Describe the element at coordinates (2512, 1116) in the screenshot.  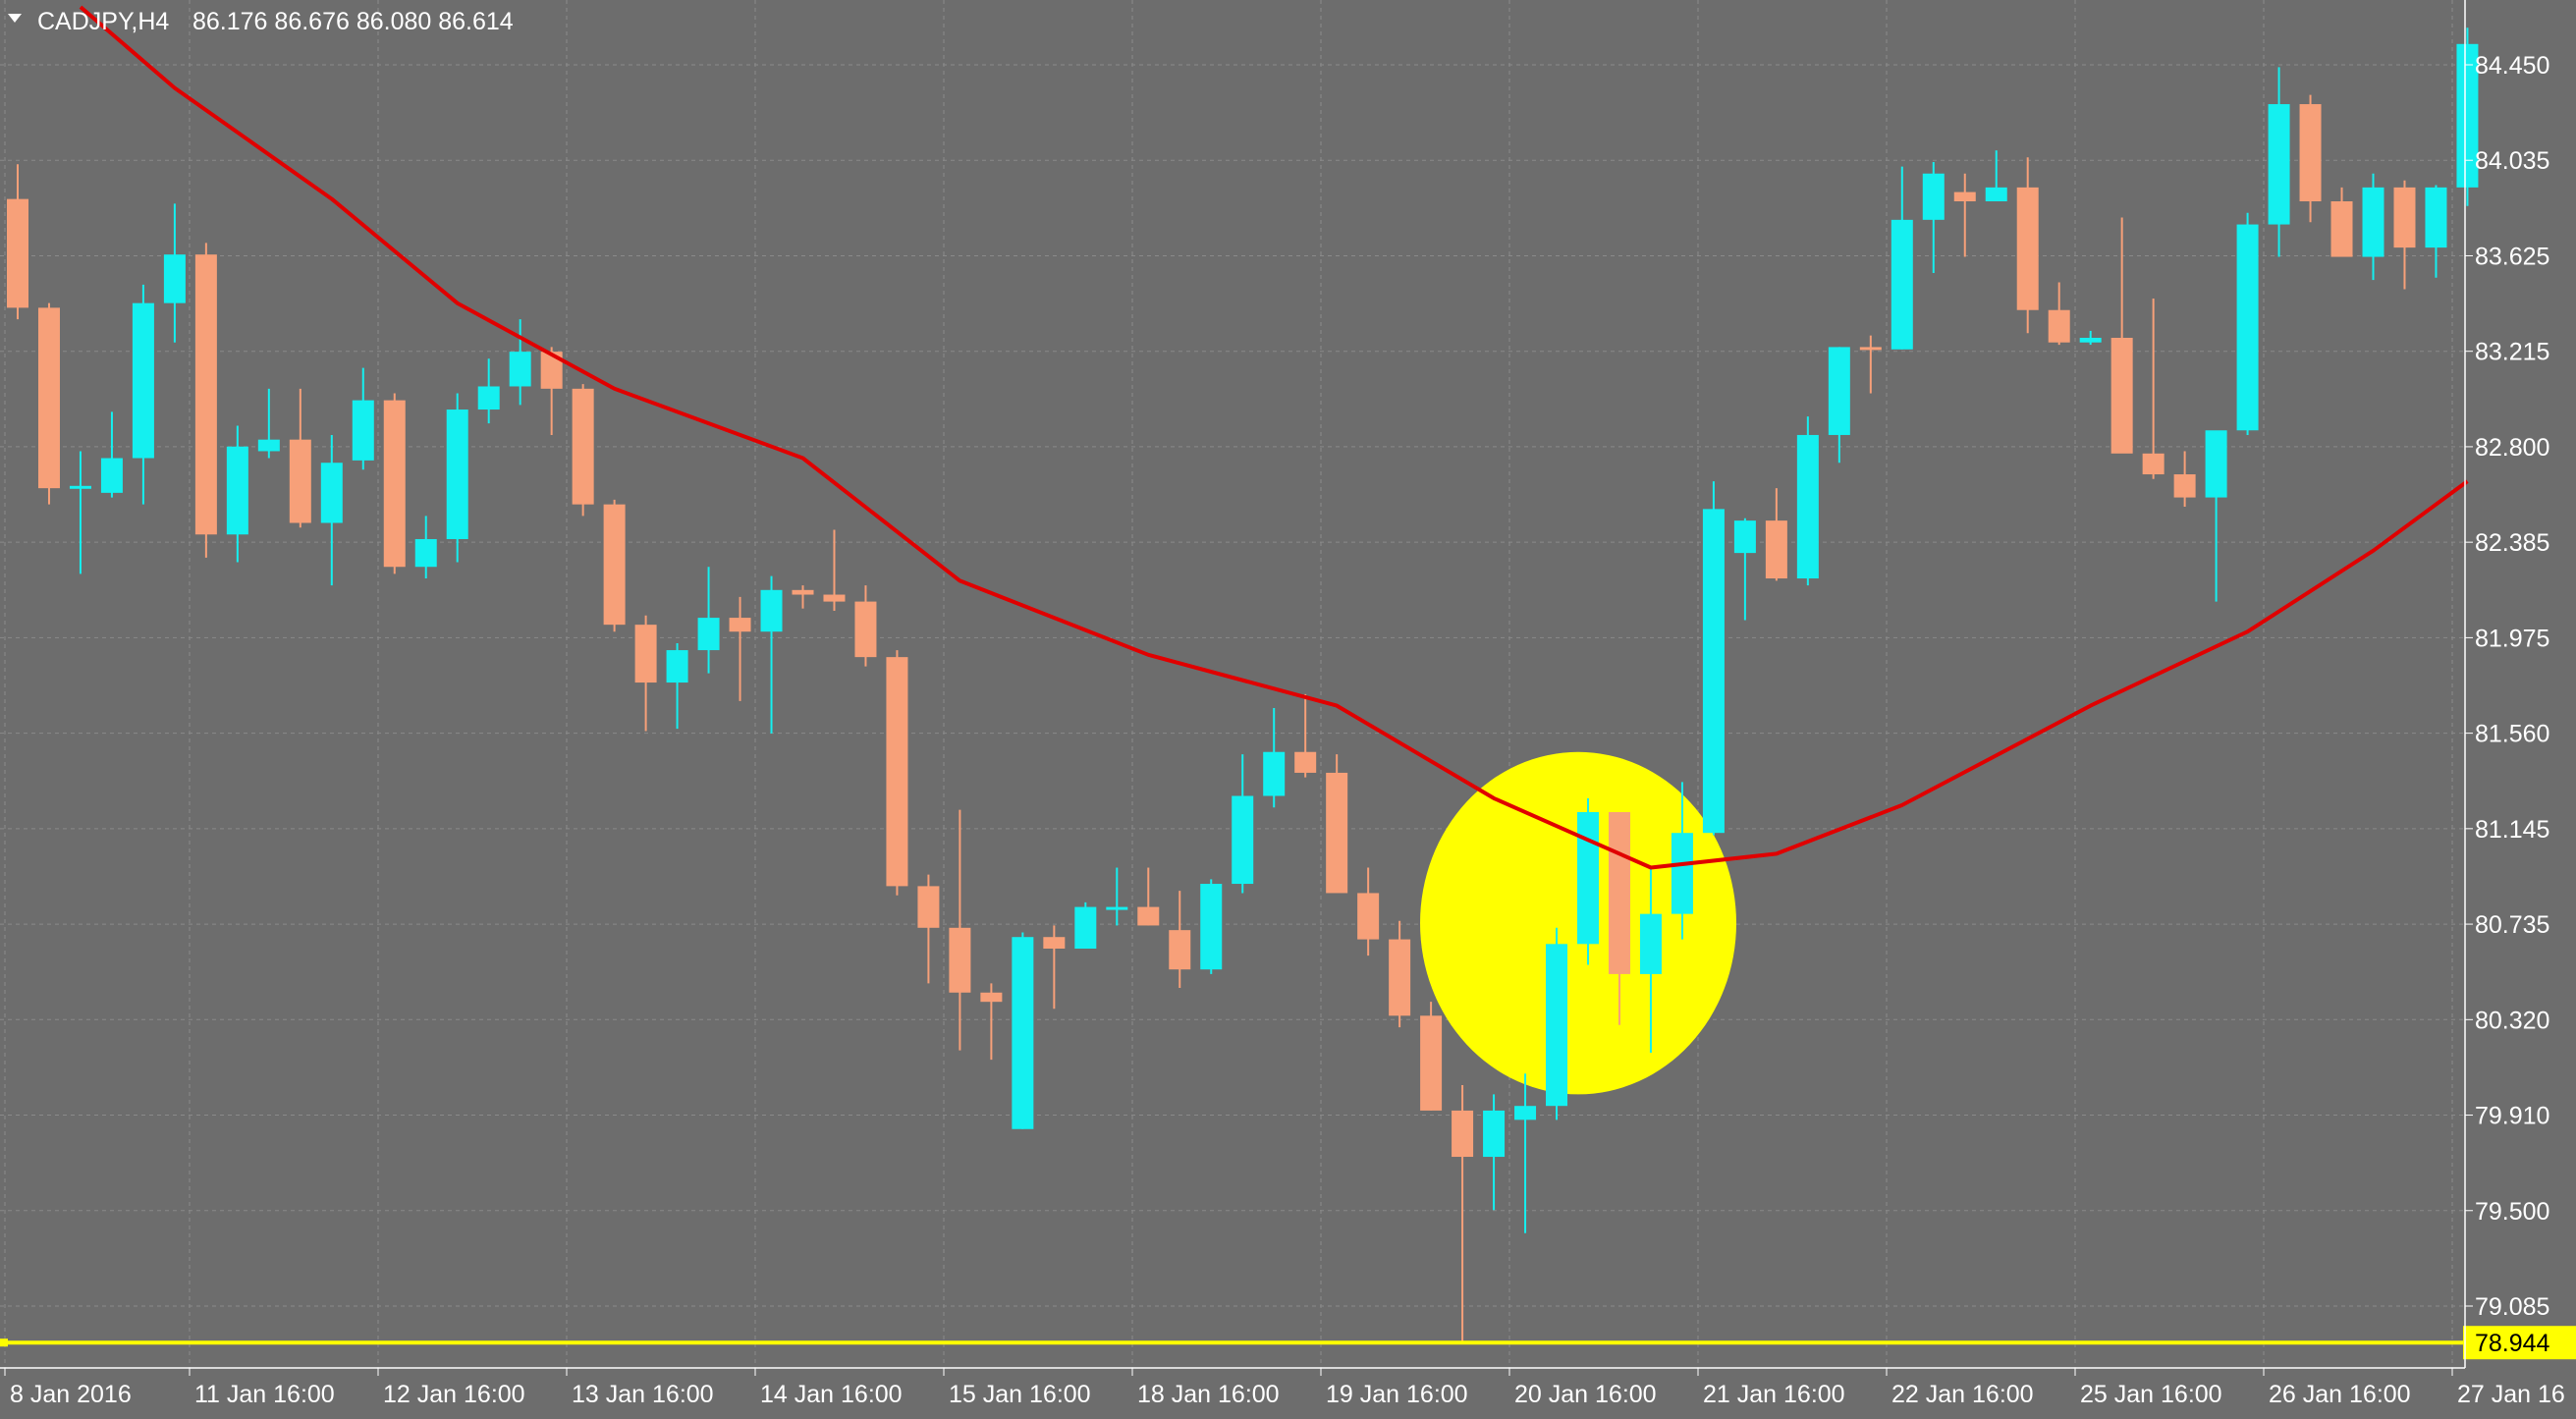
I see `price-tick-label: 79.910` at that location.